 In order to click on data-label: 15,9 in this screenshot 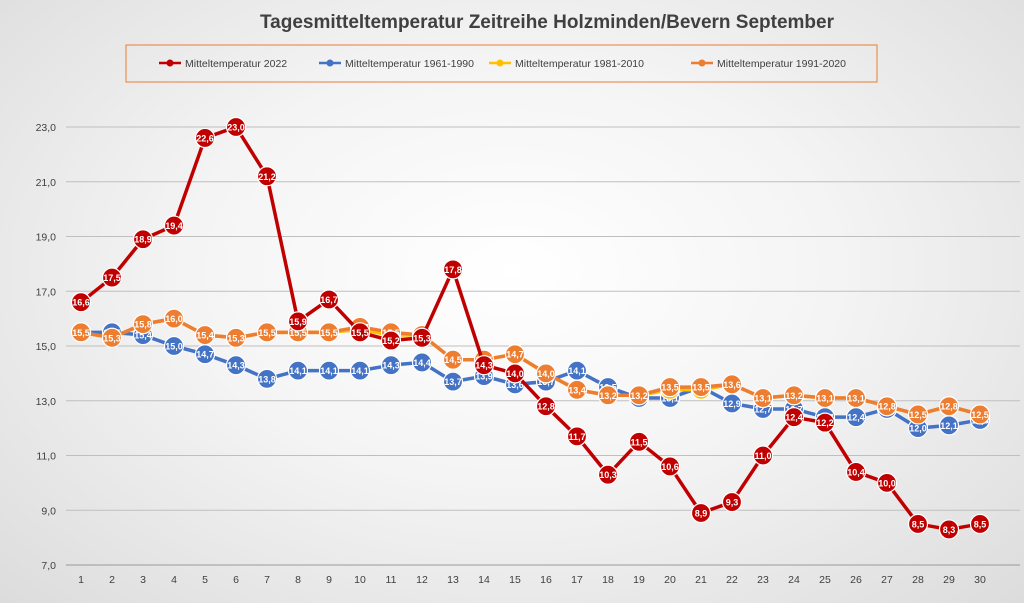, I will do `click(298, 322)`.